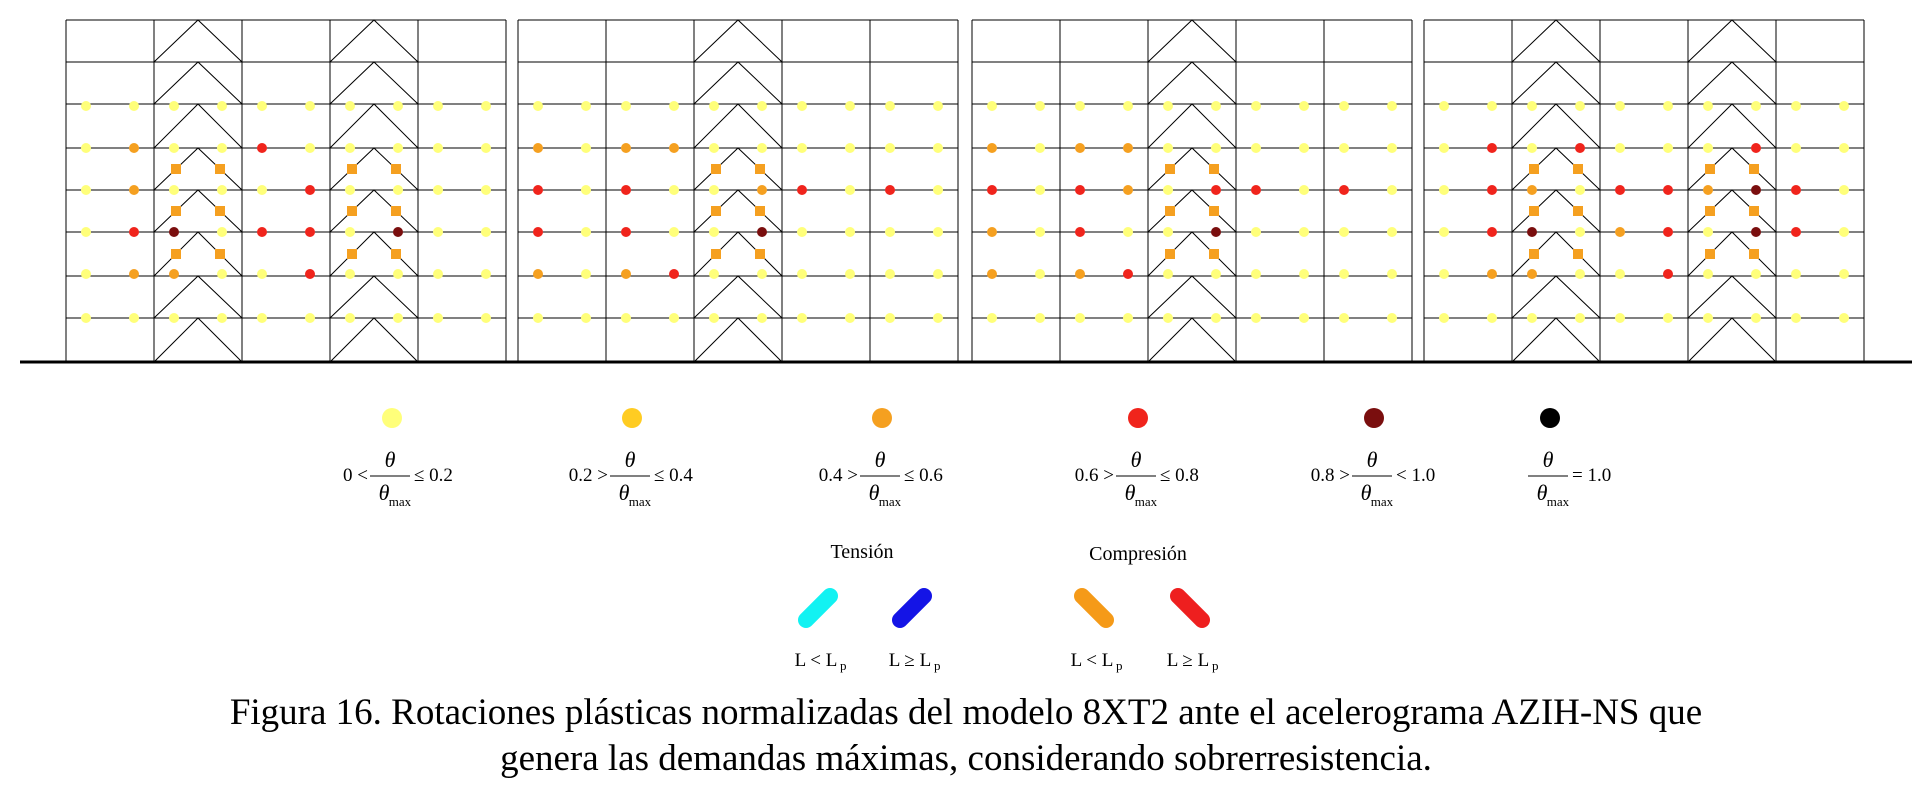 The width and height of the screenshot is (1932, 808). I want to click on legend-prefix: 0.2 >, so click(588, 475).